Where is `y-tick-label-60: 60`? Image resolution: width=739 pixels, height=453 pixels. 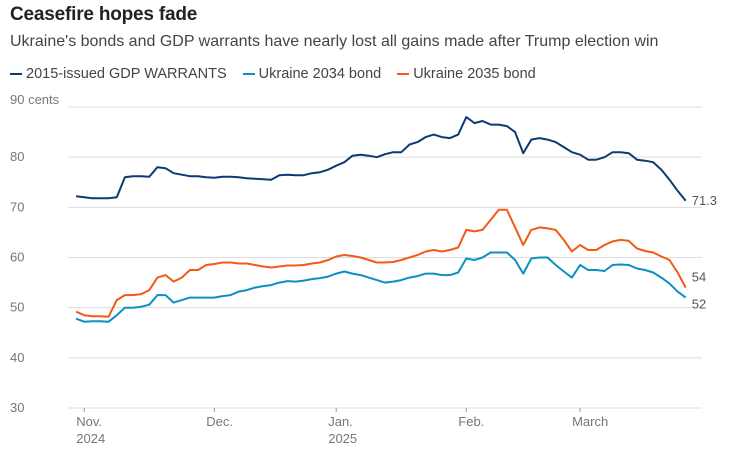 y-tick-label-60: 60 is located at coordinates (17, 257).